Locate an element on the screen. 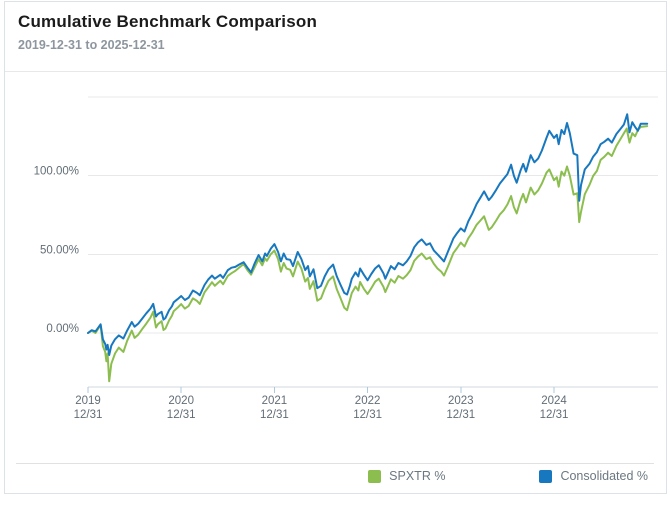  y-tick-label: 50.00% is located at coordinates (59, 250).